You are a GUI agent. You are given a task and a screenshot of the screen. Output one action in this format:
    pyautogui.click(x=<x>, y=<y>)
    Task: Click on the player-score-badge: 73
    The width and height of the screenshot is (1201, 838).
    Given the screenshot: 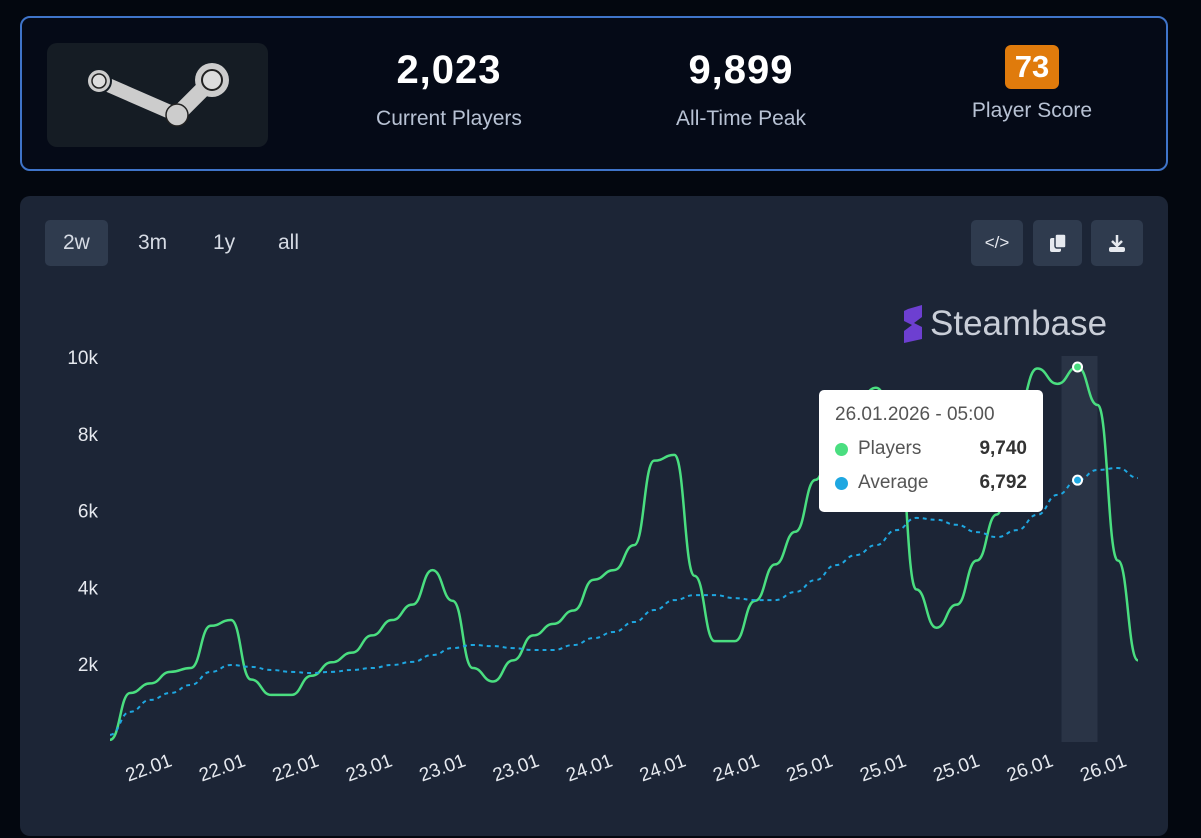 What is the action you would take?
    pyautogui.click(x=1032, y=67)
    